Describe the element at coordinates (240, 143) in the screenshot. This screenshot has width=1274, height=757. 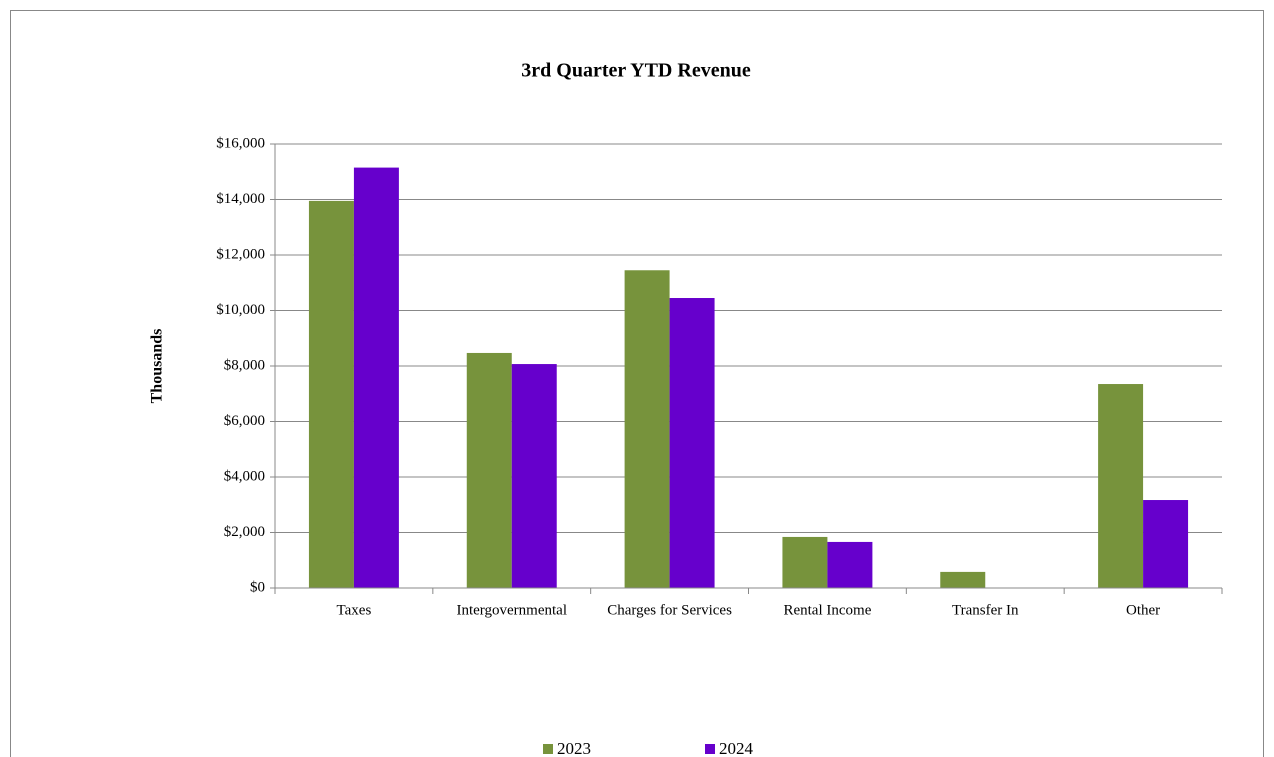
I see `y-tick-label: $16,000` at that location.